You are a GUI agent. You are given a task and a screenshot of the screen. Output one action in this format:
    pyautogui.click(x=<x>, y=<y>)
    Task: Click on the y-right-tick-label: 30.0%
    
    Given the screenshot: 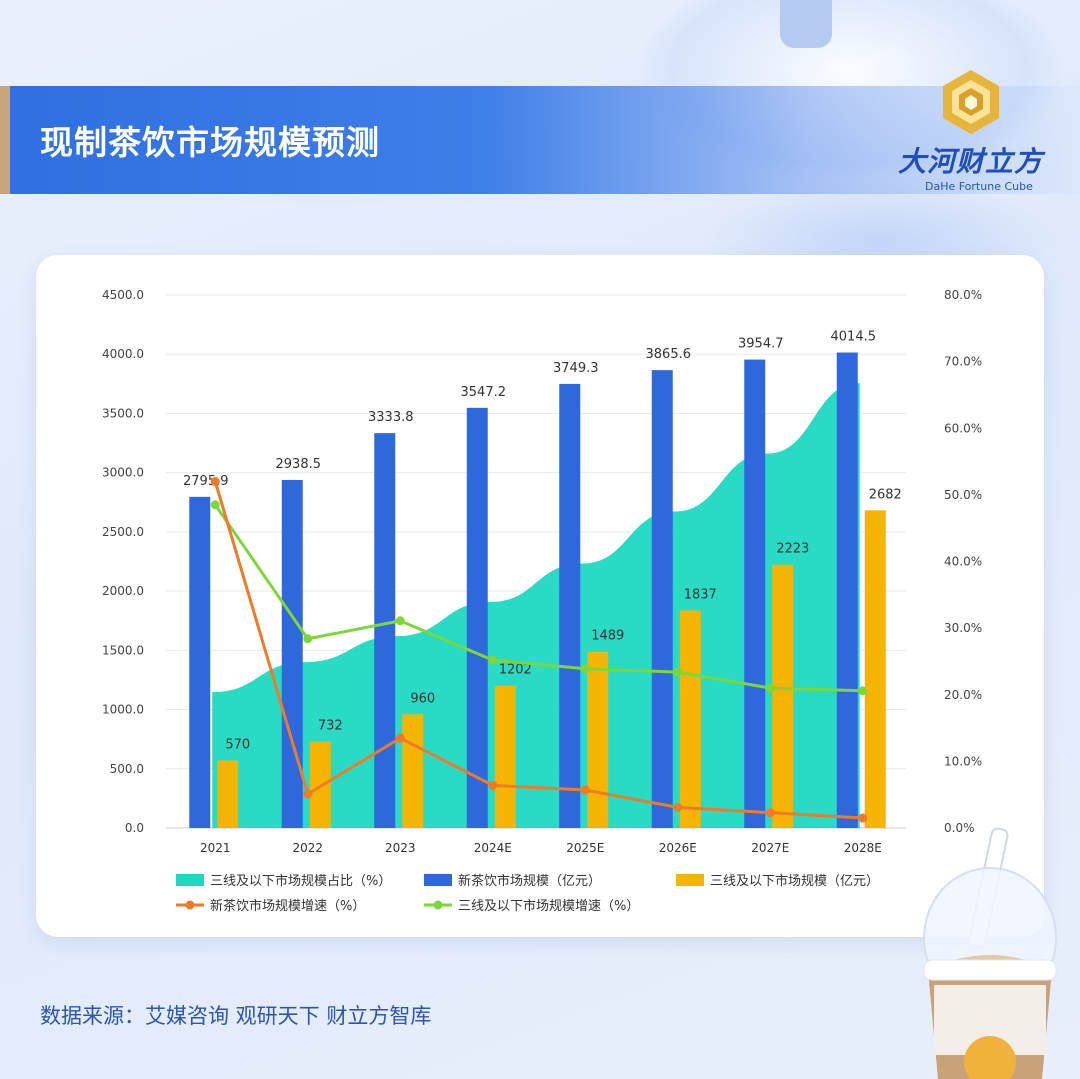 What is the action you would take?
    pyautogui.click(x=963, y=628)
    